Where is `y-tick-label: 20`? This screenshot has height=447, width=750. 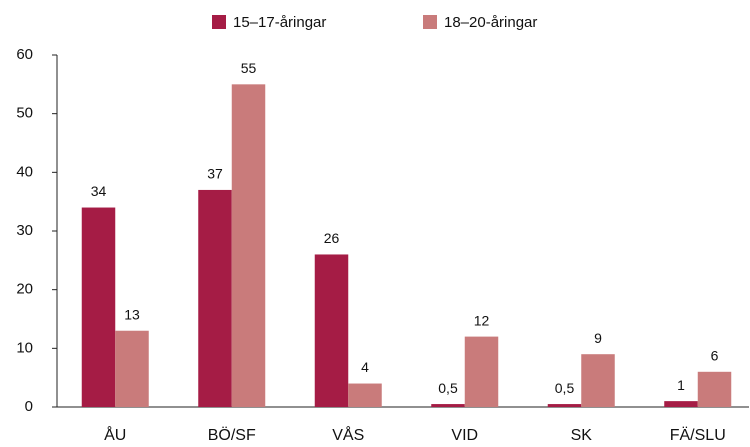
y-tick-label: 20 is located at coordinates (24, 289).